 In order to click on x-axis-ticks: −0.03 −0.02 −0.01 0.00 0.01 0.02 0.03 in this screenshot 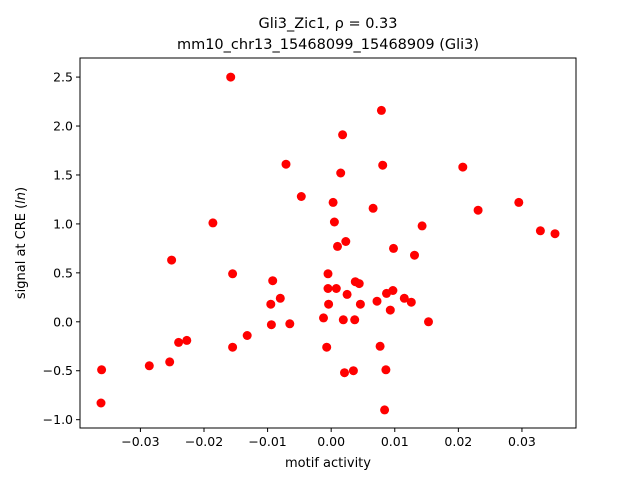, I will do `click(328, 438)`.